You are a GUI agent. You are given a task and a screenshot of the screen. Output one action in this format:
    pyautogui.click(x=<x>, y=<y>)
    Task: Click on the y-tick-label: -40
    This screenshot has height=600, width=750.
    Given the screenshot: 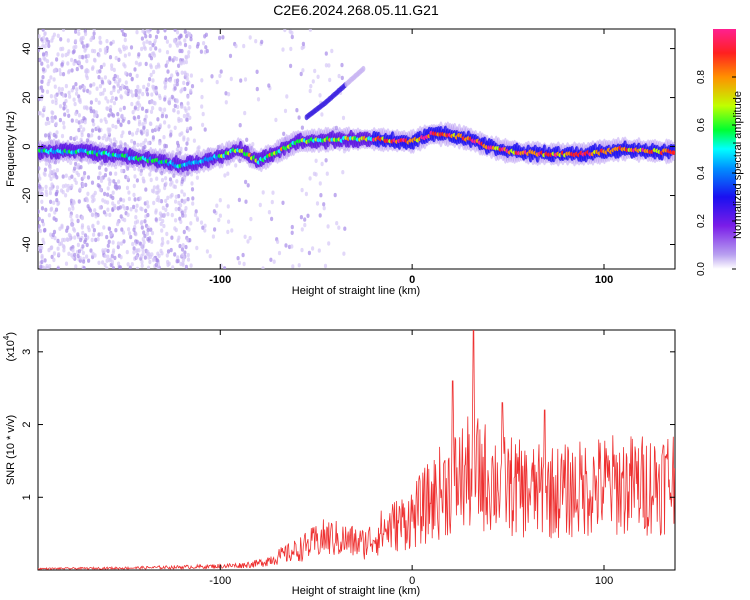 What is the action you would take?
    pyautogui.click(x=27, y=245)
    